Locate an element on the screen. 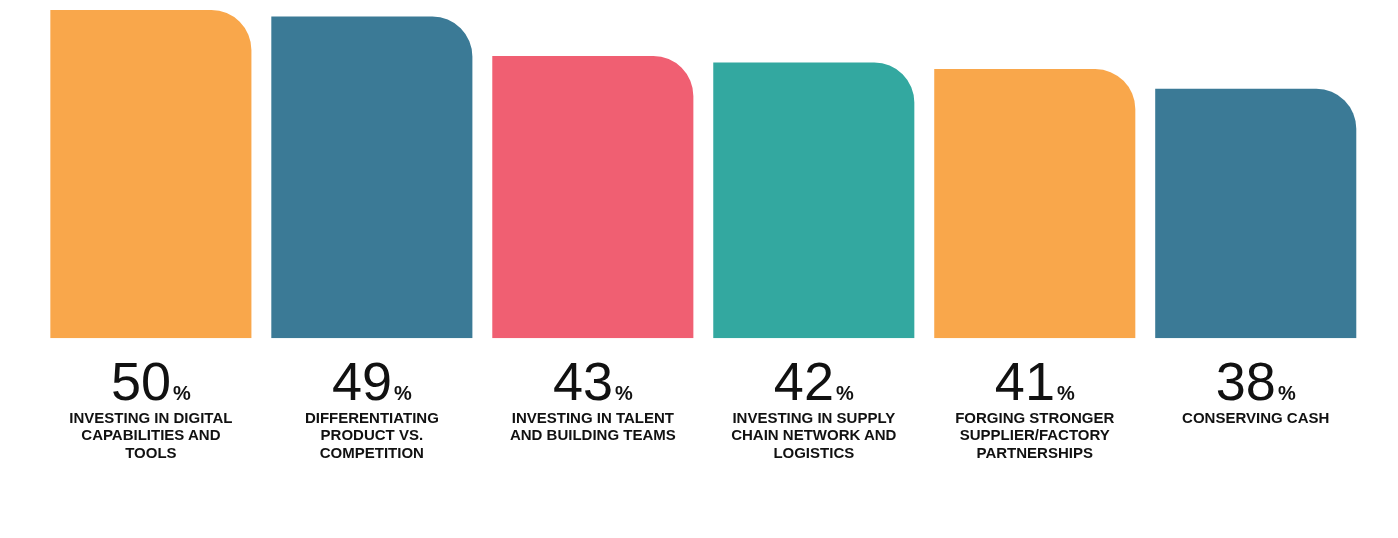 This screenshot has height=538, width=1398. x-tick-label: INVESTING IN SUPPLY CHAIN NETWORK AND LOGISTICS is located at coordinates (814, 435).